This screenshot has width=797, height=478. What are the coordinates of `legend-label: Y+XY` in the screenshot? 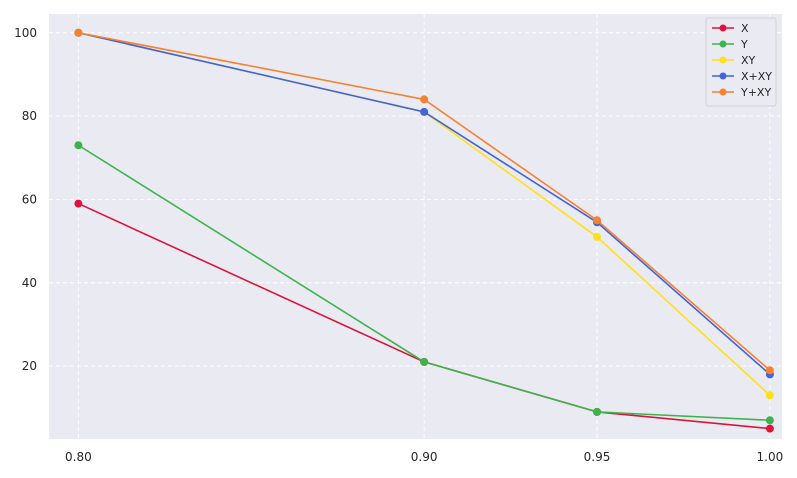 It's located at (755, 92).